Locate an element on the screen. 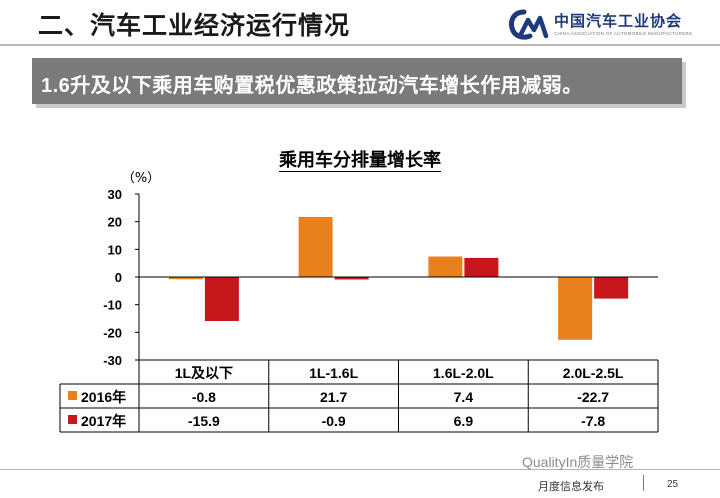 The image size is (720, 498). footer-line is located at coordinates (360, 469).